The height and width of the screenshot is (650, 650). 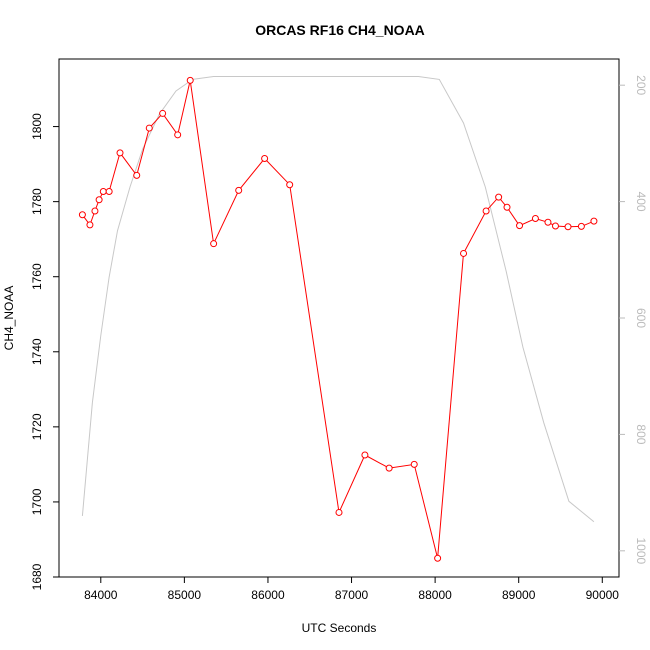 I want to click on y2-tick-label: 200, so click(x=641, y=85).